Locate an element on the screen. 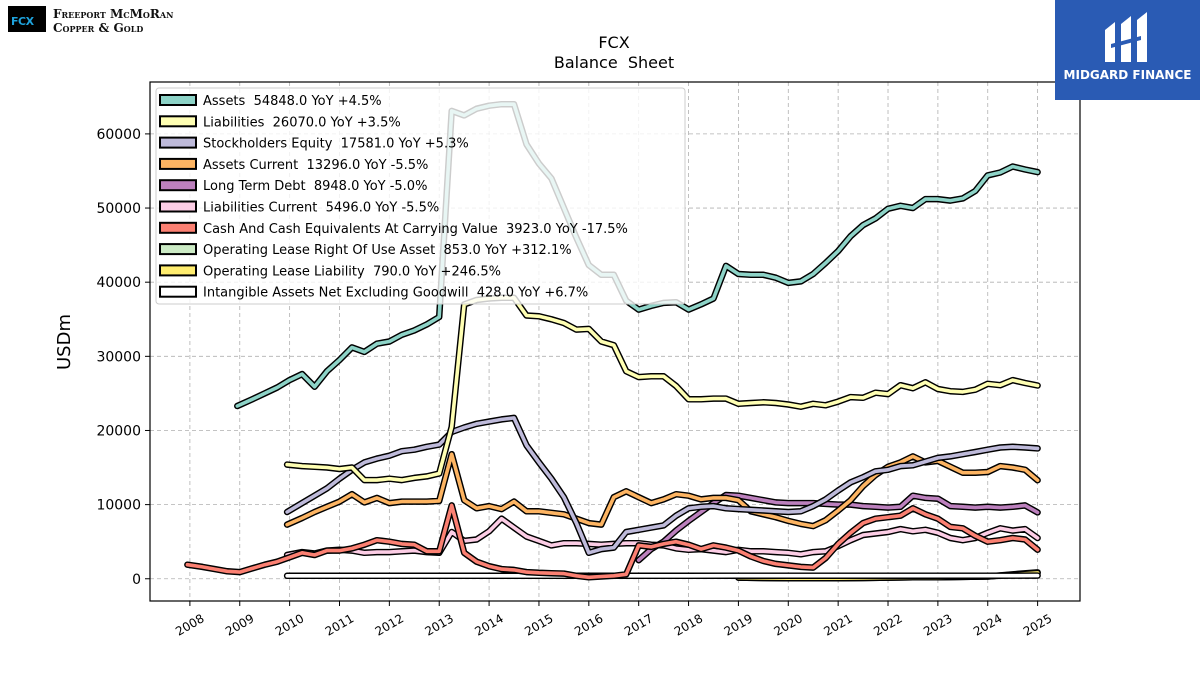 Image resolution: width=1200 pixels, height=675 pixels. legend-label: Long Term Debt 8948.0 YoY -5.0% is located at coordinates (315, 186).